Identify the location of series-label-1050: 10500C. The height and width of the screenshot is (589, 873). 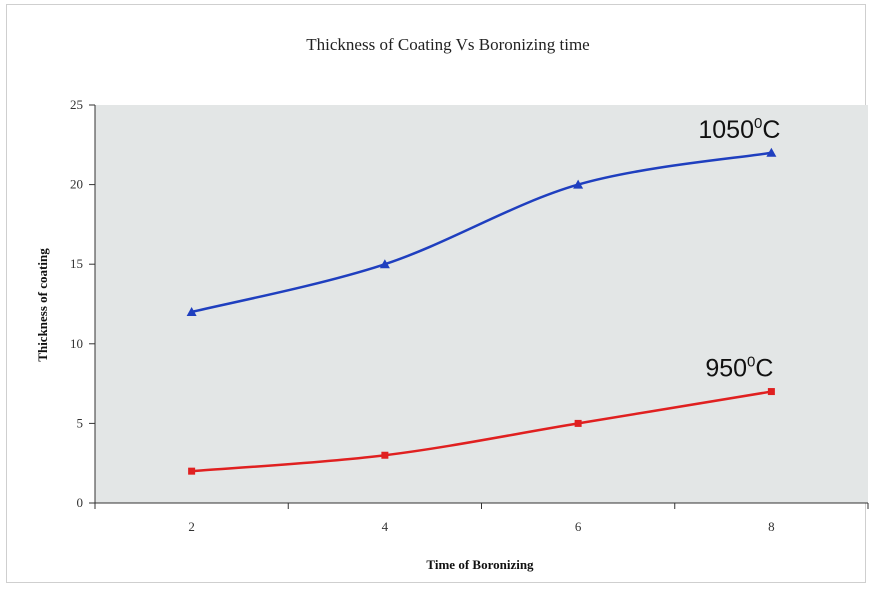
(739, 129).